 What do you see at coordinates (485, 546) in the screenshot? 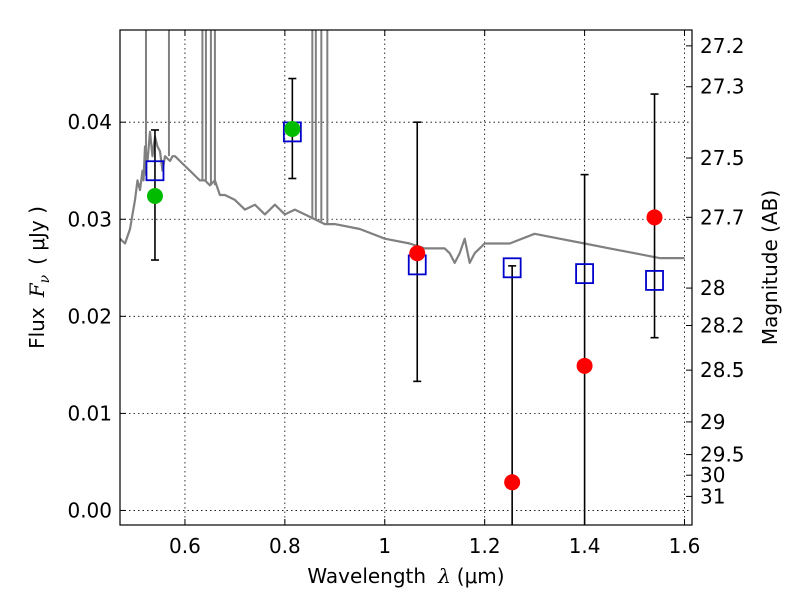
I see `x-tick-label: 1.2` at bounding box center [485, 546].